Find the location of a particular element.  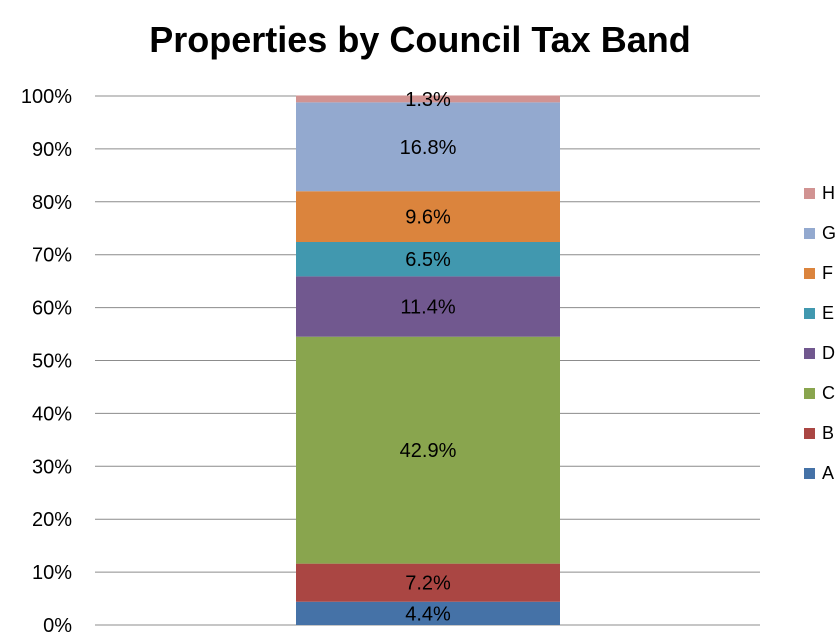

bar-segment-d is located at coordinates (428, 306).